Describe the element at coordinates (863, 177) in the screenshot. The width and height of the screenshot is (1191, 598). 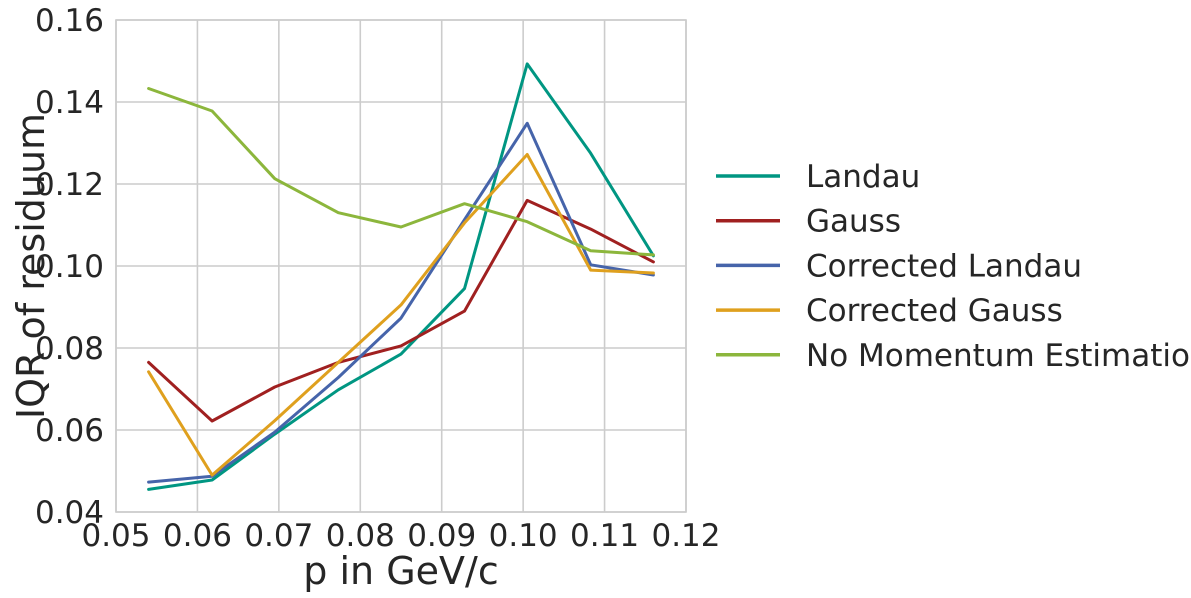
I see `legend-label-landau: Landau` at that location.